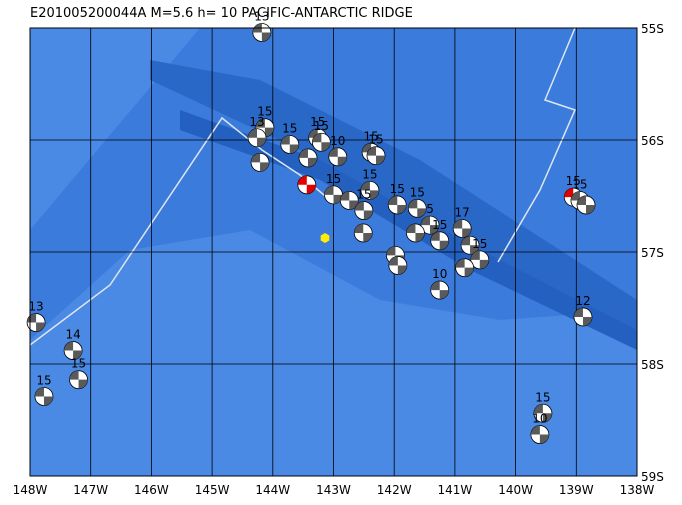  What do you see at coordinates (212, 490) in the screenshot?
I see `lon-label: 145W` at bounding box center [212, 490].